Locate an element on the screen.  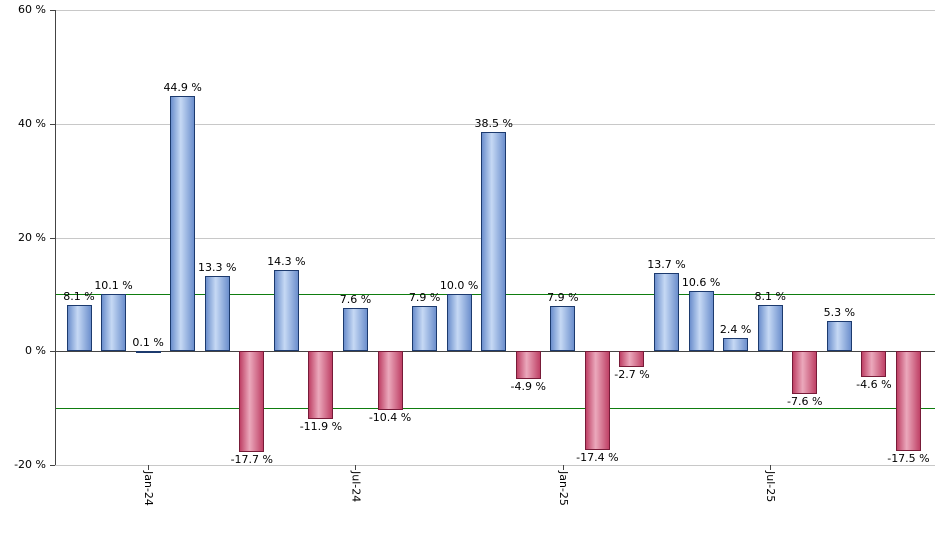
bar-value-label: 2.4 % is located at coordinates (735, 329).